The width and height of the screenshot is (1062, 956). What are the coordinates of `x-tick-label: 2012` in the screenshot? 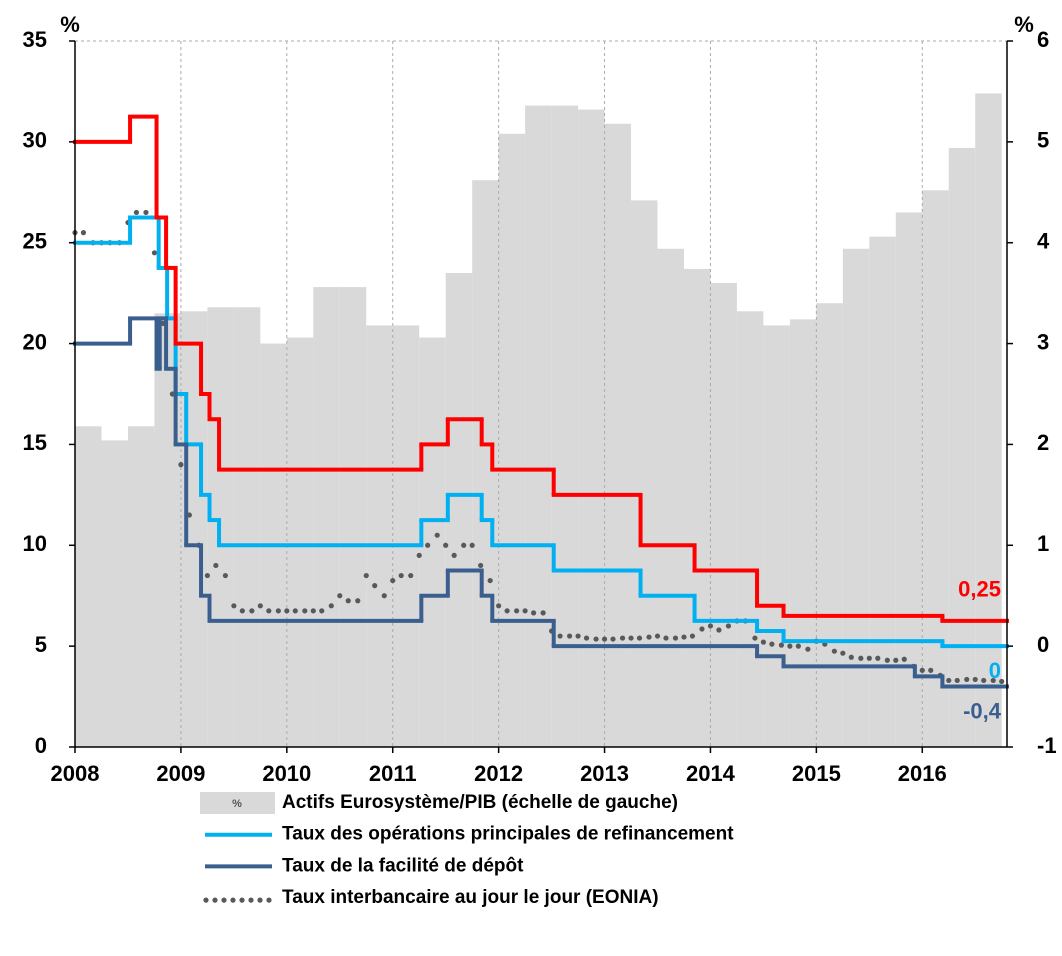 It's located at (498, 773).